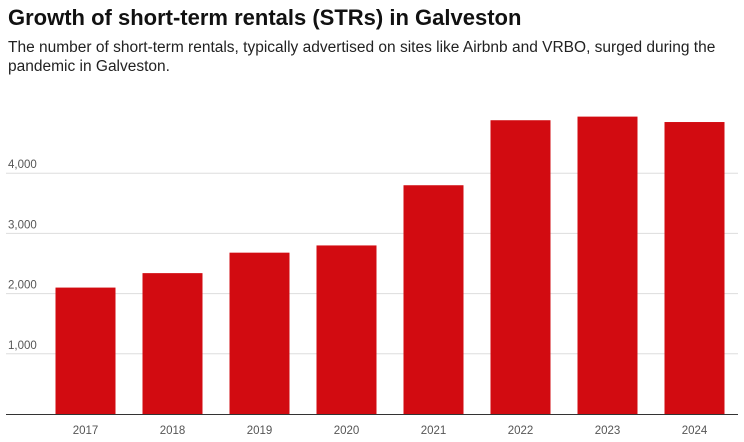 The height and width of the screenshot is (442, 744). Describe the element at coordinates (22, 286) in the screenshot. I see `y-tick-label: 2,000` at that location.